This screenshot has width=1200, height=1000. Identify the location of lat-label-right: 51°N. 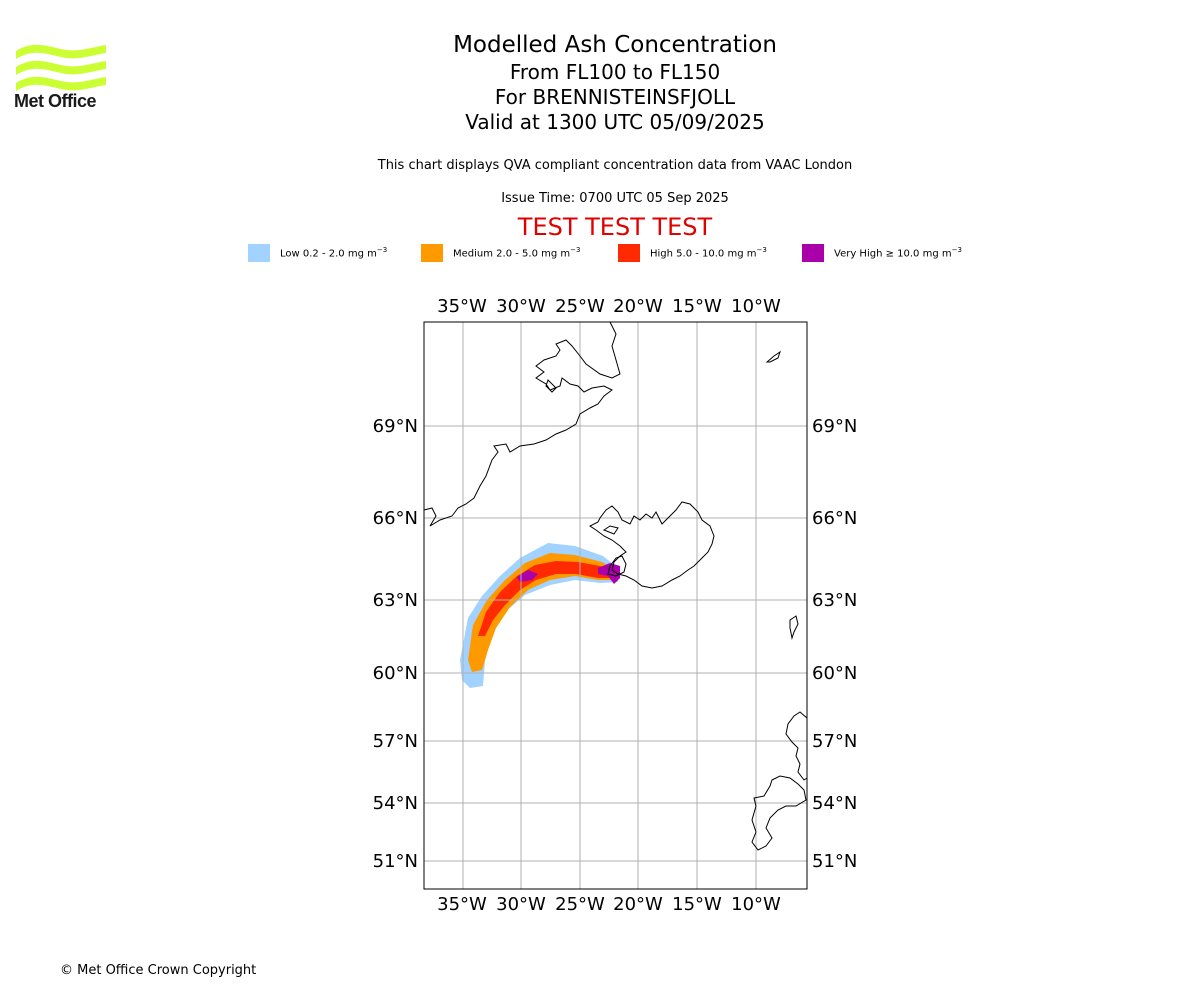
(834, 861).